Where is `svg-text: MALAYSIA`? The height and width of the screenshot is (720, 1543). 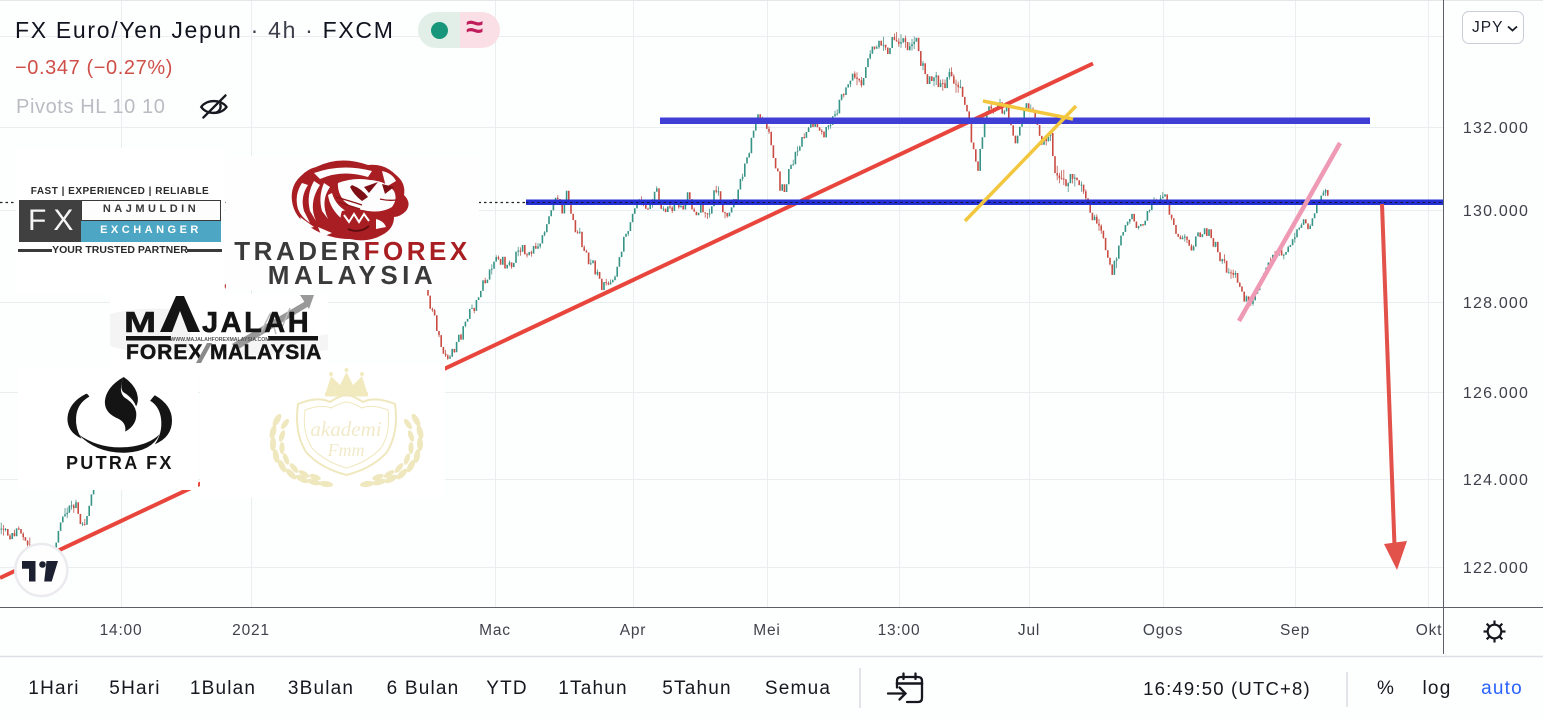 svg-text: MALAYSIA is located at coordinates (266, 352).